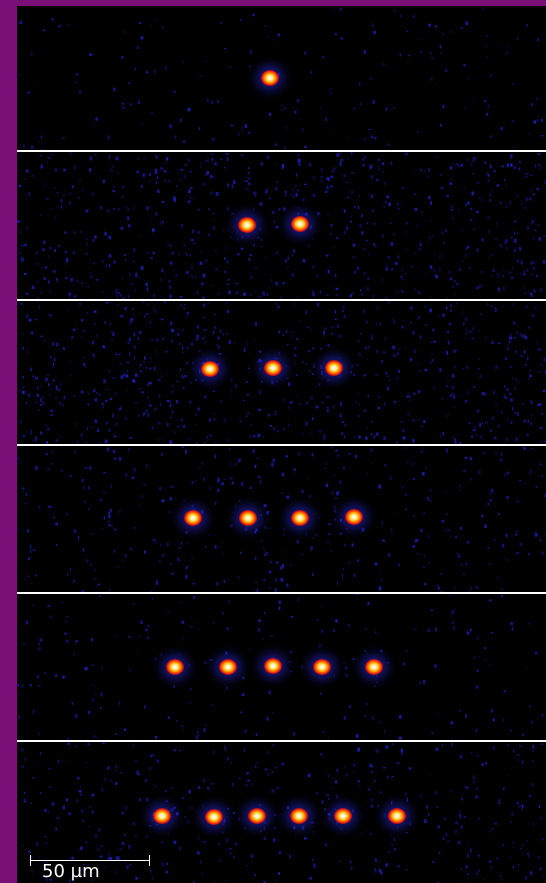  What do you see at coordinates (149, 860) in the screenshot?
I see `scale-bar-right-tick` at bounding box center [149, 860].